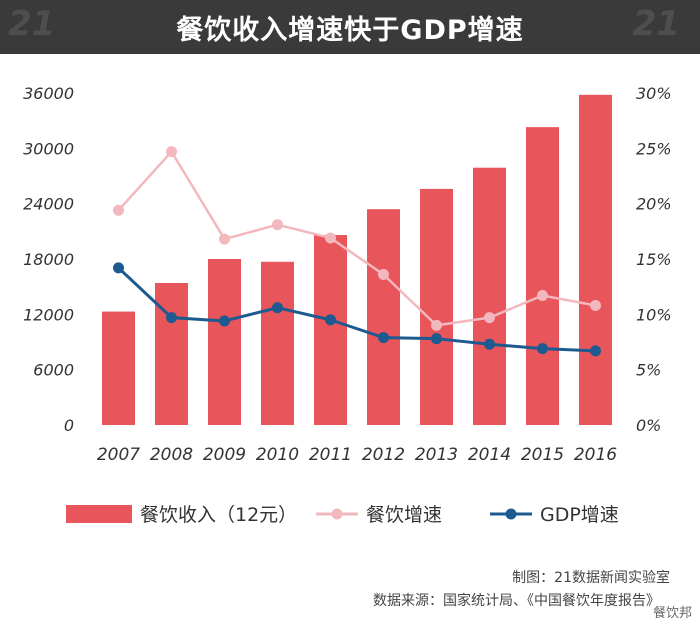 The width and height of the screenshot is (700, 625). Describe the element at coordinates (654, 148) in the screenshot. I see `y-right-tick-label: 25%` at that location.